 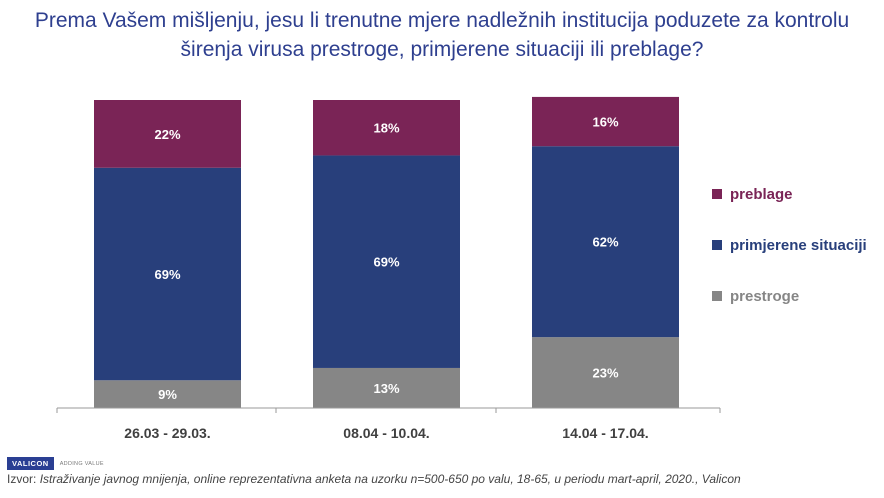 I want to click on x-tick-label-3: 14.04 - 17.04., so click(x=605, y=433).